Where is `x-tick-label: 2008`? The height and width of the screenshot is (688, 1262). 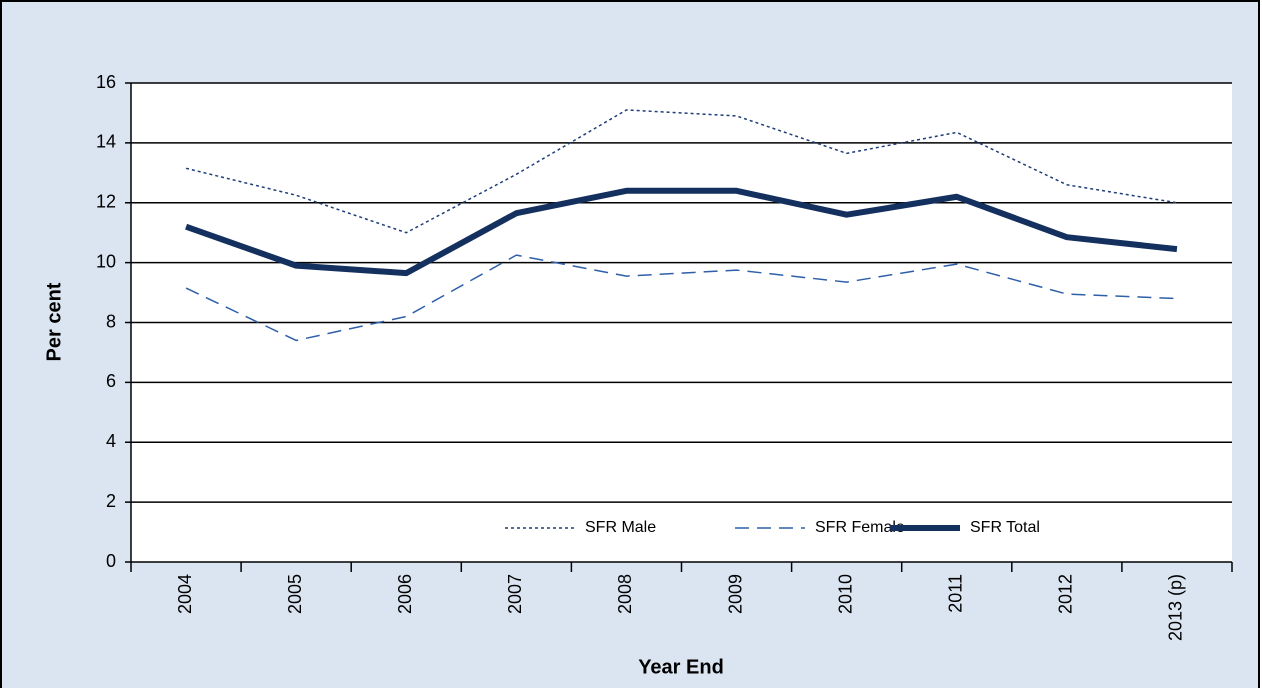
x-tick-label: 2008 is located at coordinates (625, 594).